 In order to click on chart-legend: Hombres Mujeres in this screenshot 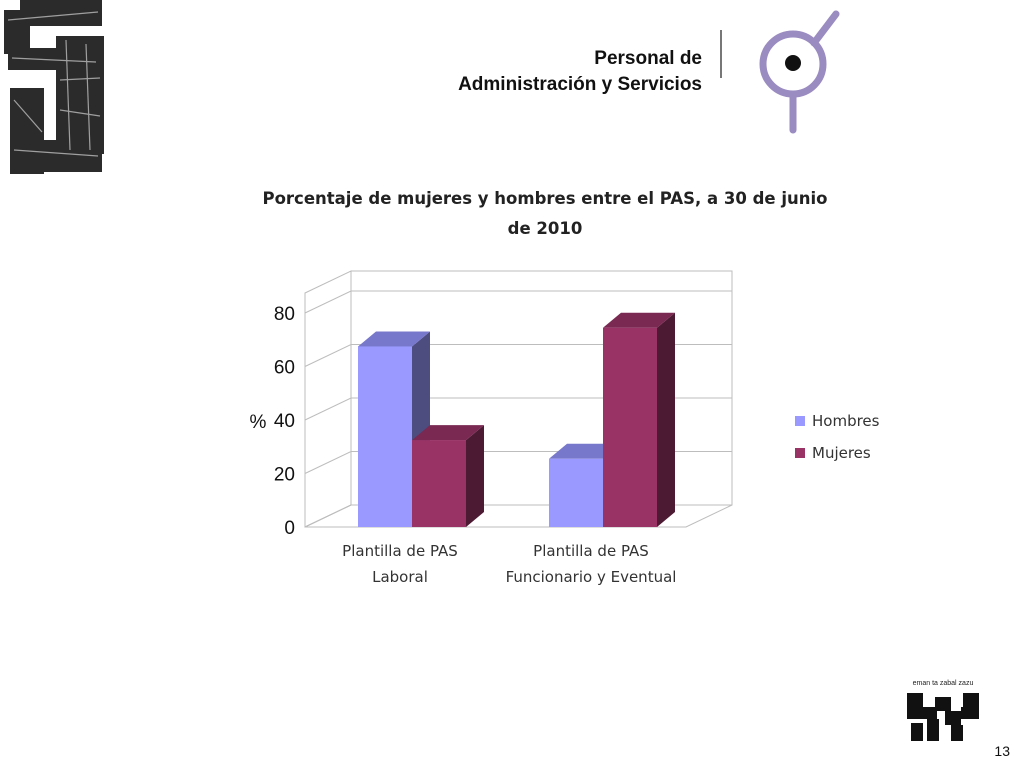, I will do `click(837, 437)`.